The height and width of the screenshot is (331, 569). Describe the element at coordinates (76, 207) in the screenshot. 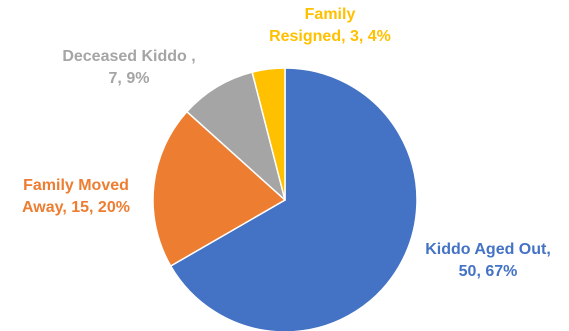

I see `label-family-moved-away-line2: Away, 15, 20%` at that location.